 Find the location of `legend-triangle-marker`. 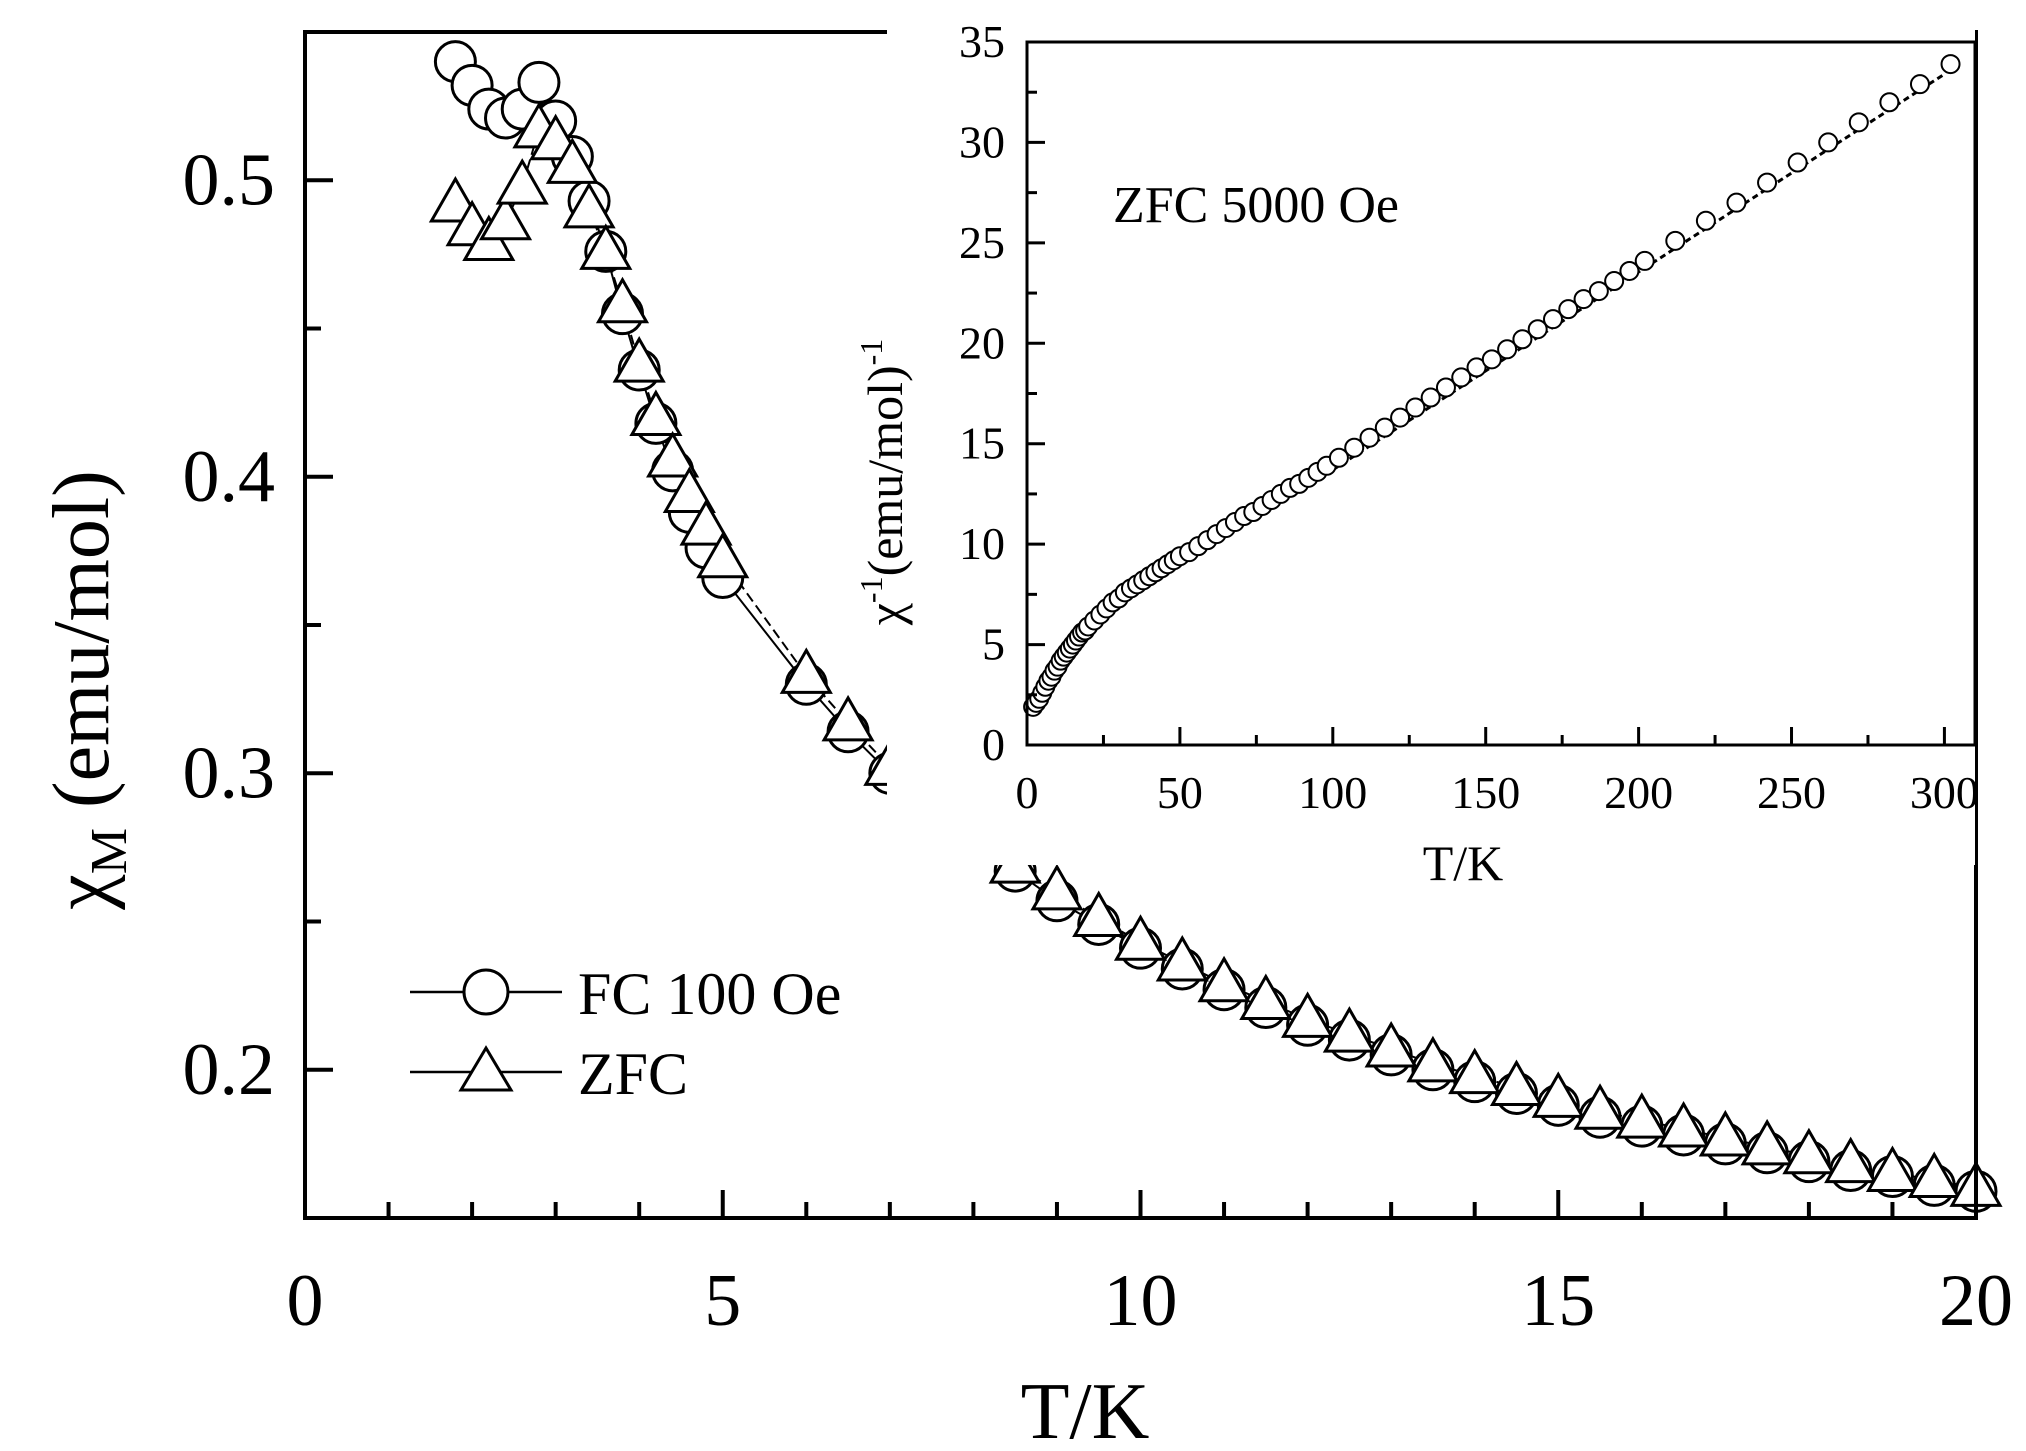

legend-triangle-marker is located at coordinates (486, 1068).